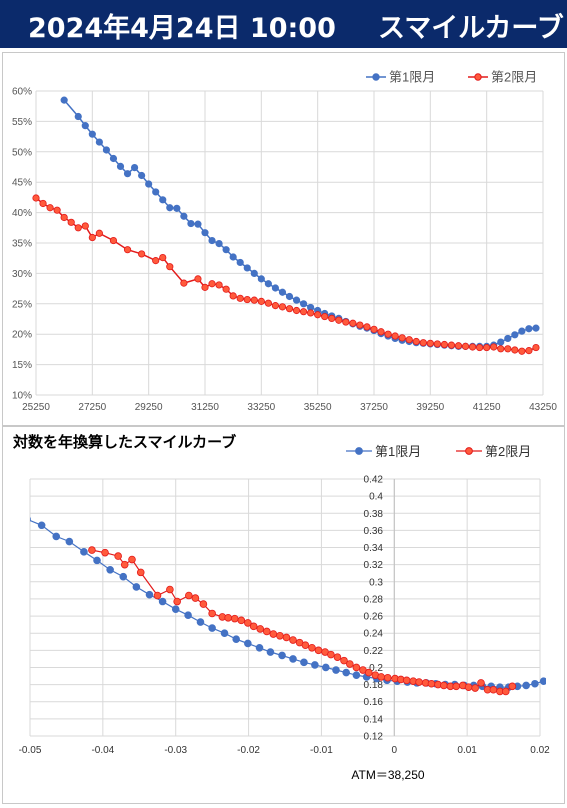 This screenshot has width=567, height=808. What do you see at coordinates (540, 750) in the screenshot?
I see `x-tick-label: 0.02` at bounding box center [540, 750].